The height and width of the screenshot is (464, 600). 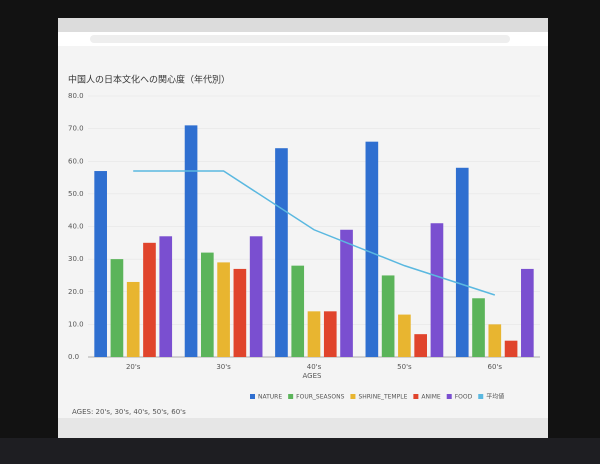 What do you see at coordinates (76, 96) in the screenshot?
I see `y-tick-label: 80.0` at bounding box center [76, 96].